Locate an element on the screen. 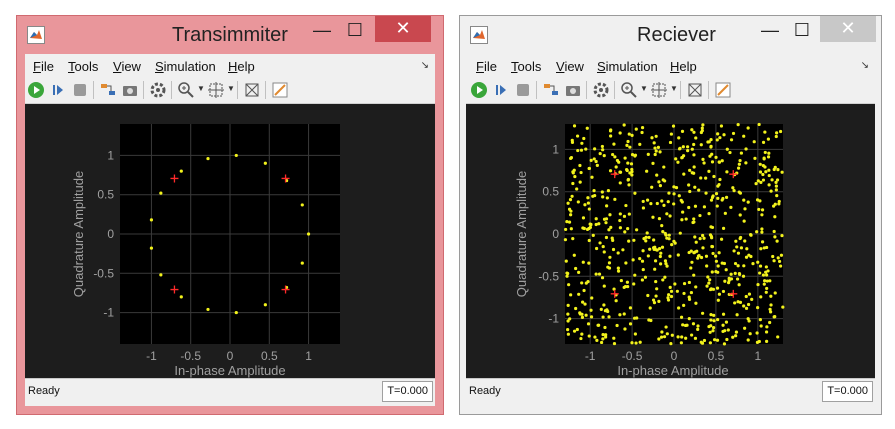 This screenshot has height=429, width=895. menu-bar: File Tools View Simulation Help ↘ is located at coordinates (670, 65).